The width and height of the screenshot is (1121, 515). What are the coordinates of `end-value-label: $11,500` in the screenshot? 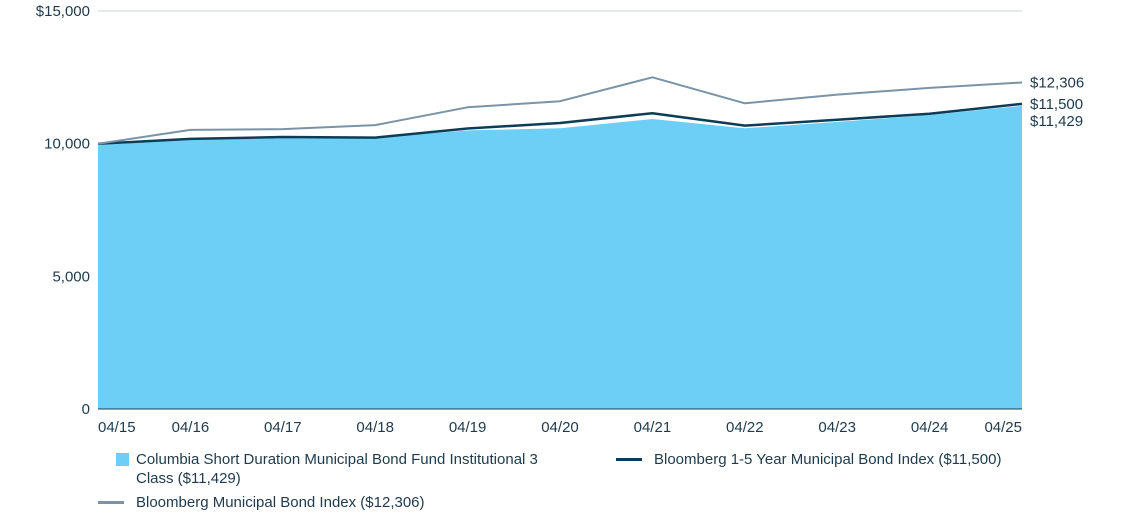 It's located at (1056, 104).